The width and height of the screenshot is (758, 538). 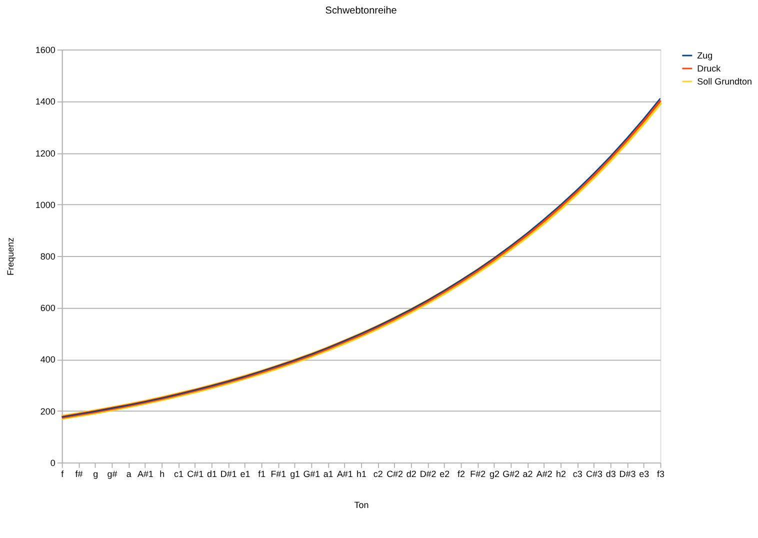 What do you see at coordinates (10, 256) in the screenshot?
I see `y-axis-title: Frequenz` at bounding box center [10, 256].